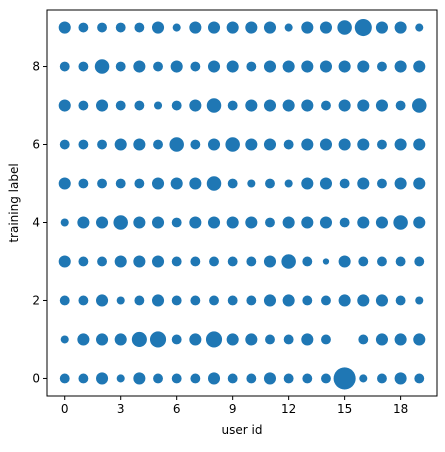 The width and height of the screenshot is (445, 452). I want to click on y-tick-label: 6, so click(36, 145).